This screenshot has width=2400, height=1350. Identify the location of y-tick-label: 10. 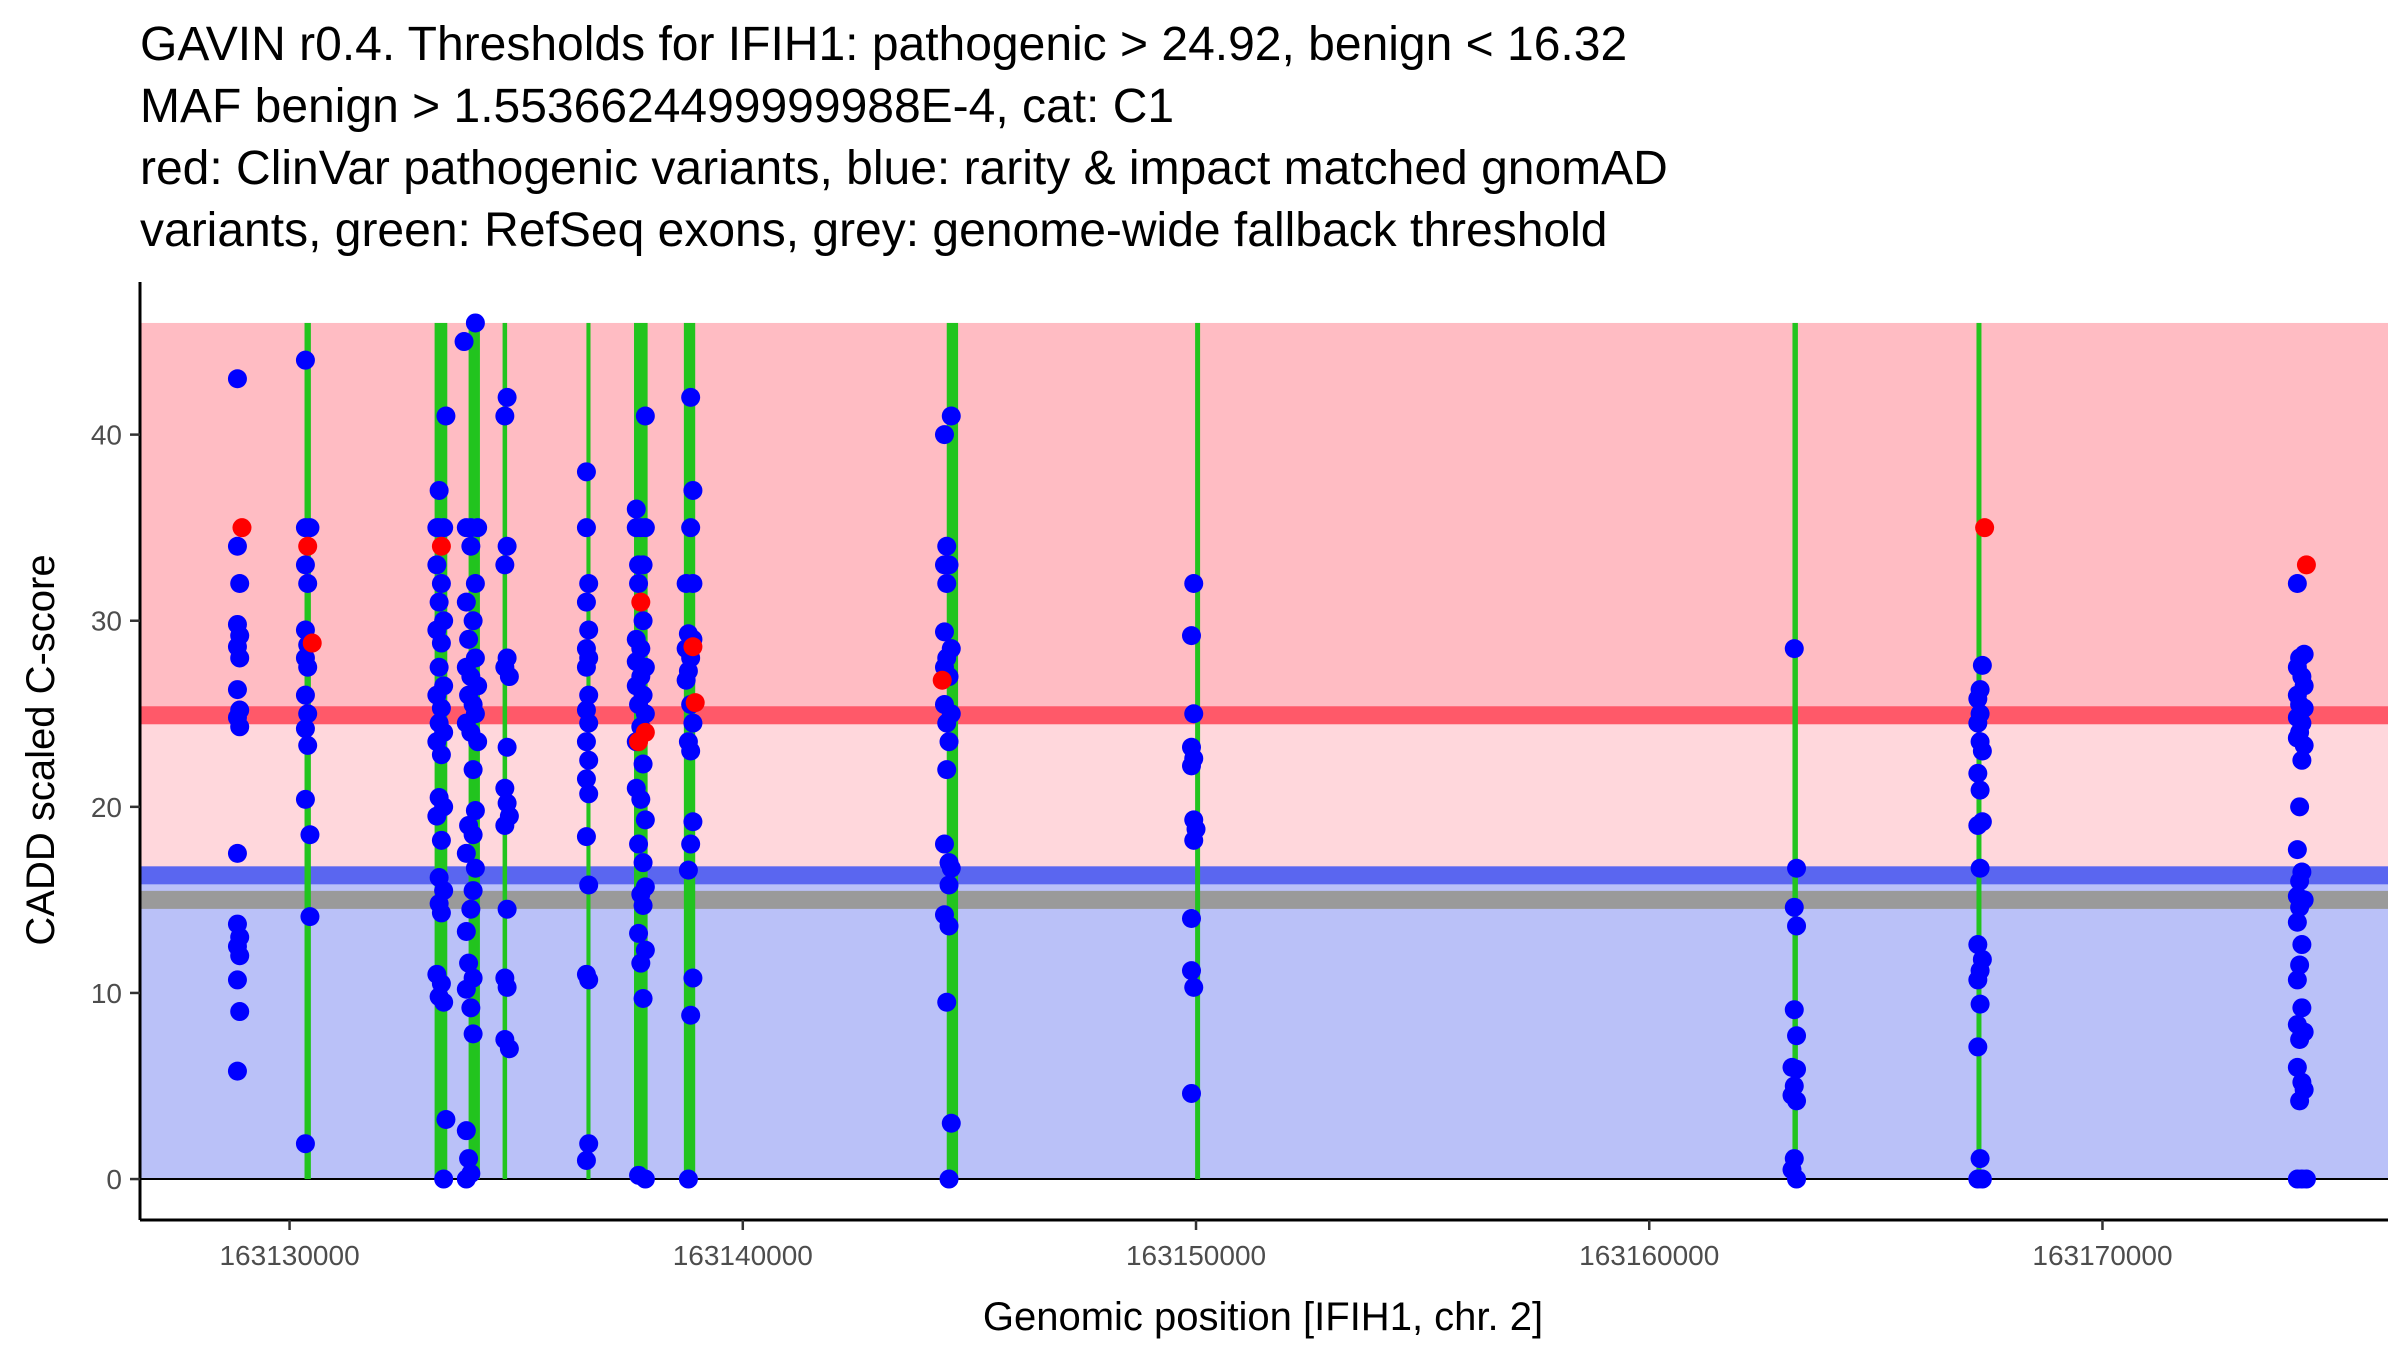
(106, 993).